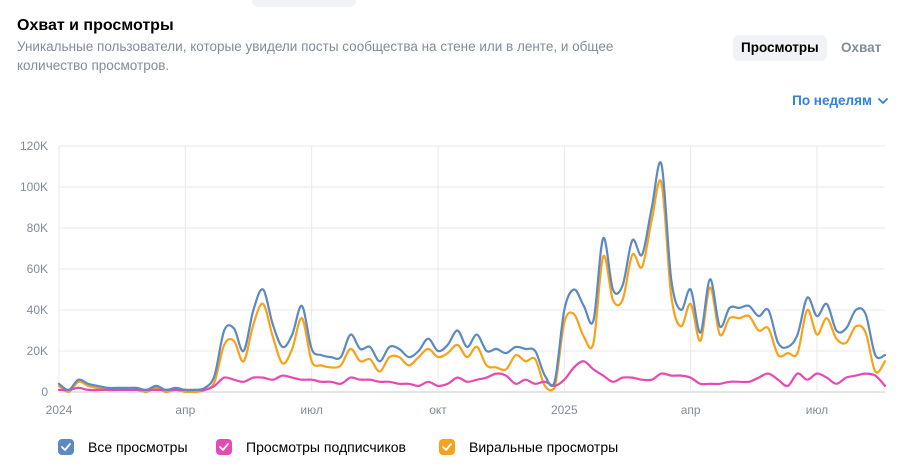  I want to click on x-tick-label: 2024, so click(59, 410).